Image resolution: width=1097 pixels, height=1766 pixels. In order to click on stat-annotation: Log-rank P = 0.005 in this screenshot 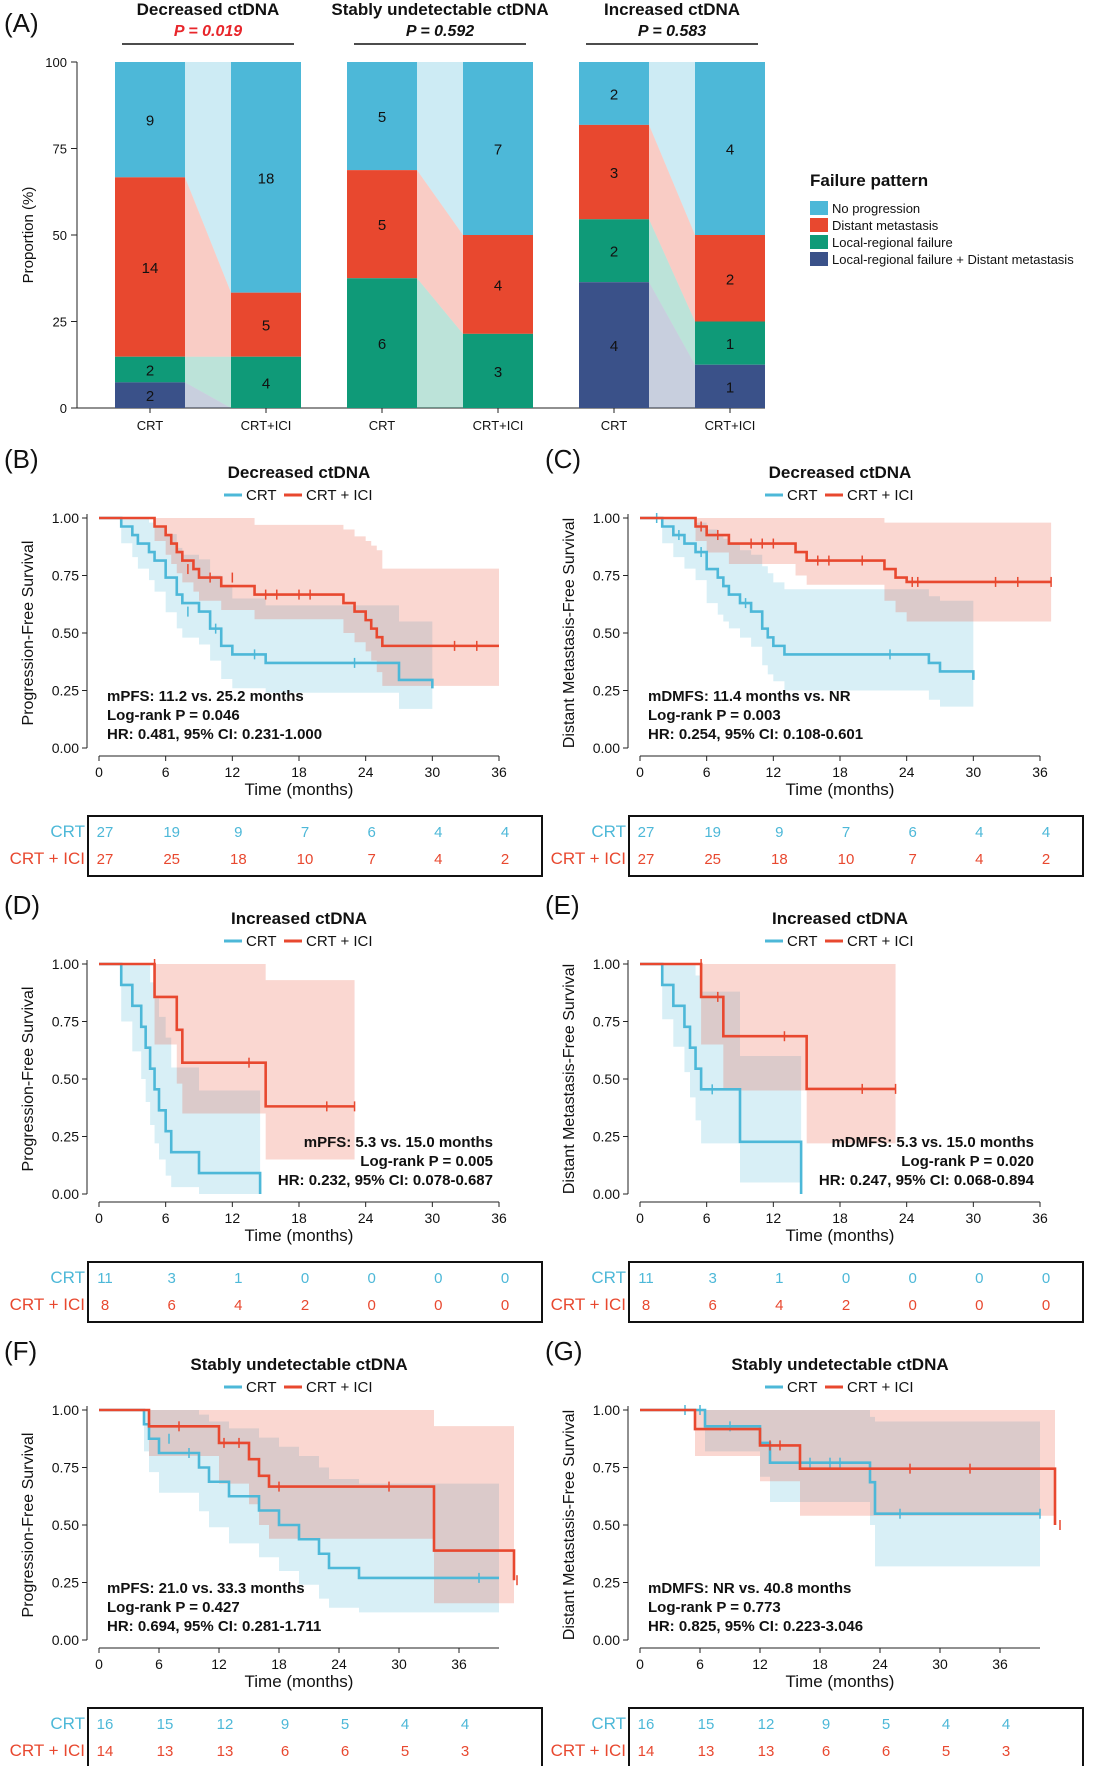, I will do `click(426, 1161)`.